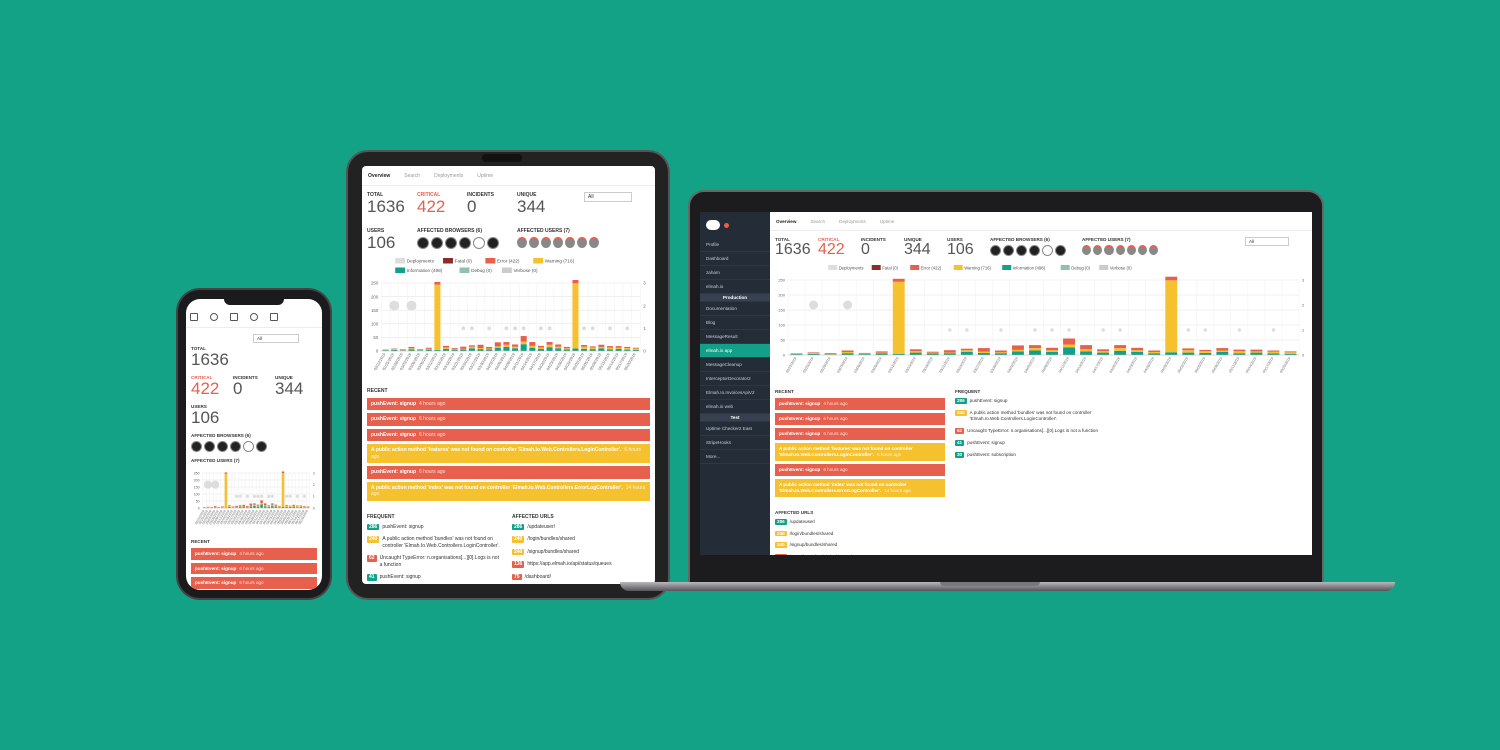  What do you see at coordinates (284, 377) in the screenshot?
I see `stat-label: UNIQUE` at bounding box center [284, 377].